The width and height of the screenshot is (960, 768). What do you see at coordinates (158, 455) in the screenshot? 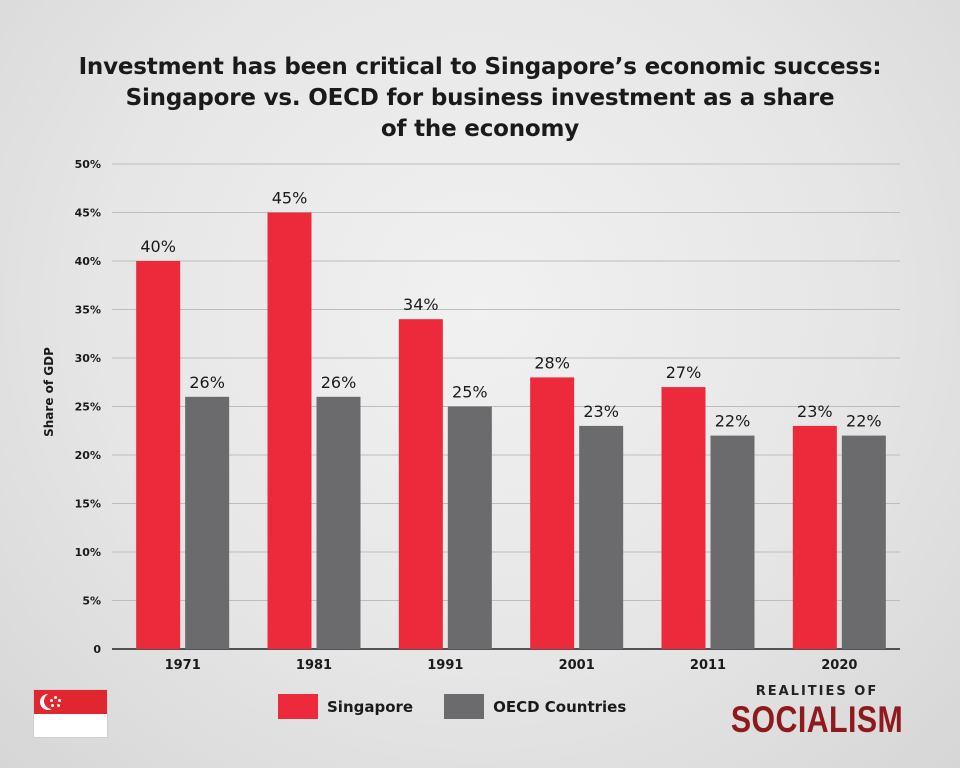
I see `bar-singapore-1971` at bounding box center [158, 455].